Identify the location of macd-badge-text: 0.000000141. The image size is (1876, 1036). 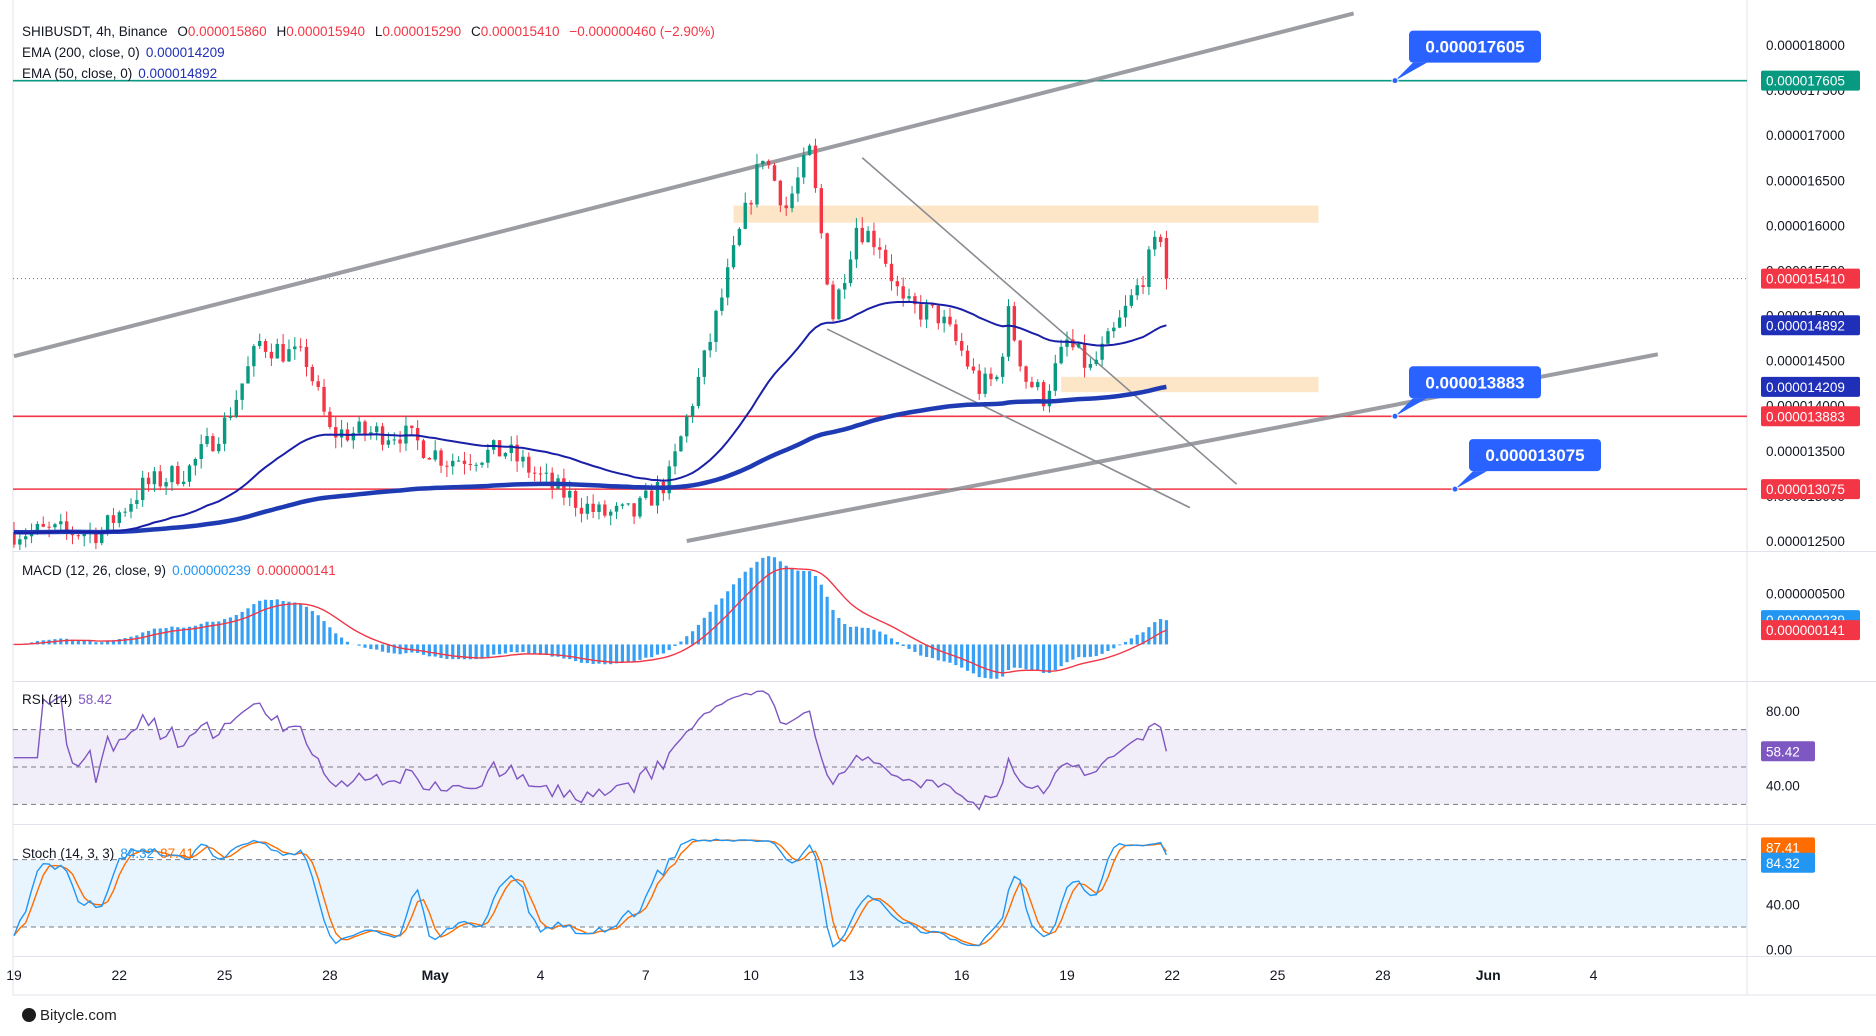
(1805, 630).